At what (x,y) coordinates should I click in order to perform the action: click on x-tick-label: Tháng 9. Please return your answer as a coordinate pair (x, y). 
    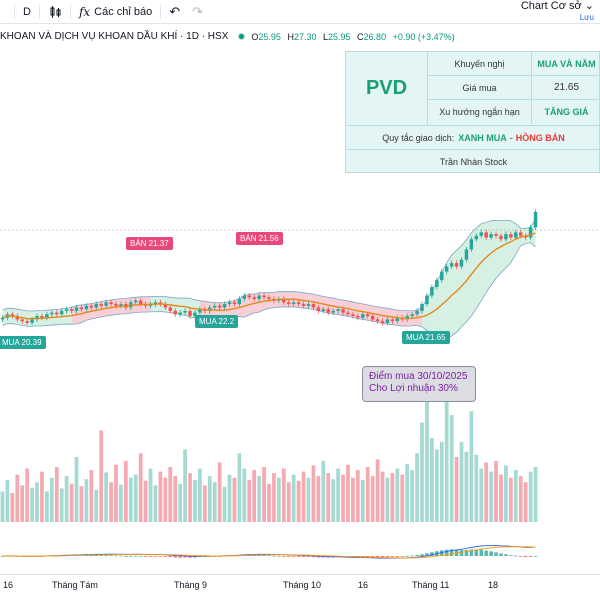
    Looking at the image, I should click on (191, 585).